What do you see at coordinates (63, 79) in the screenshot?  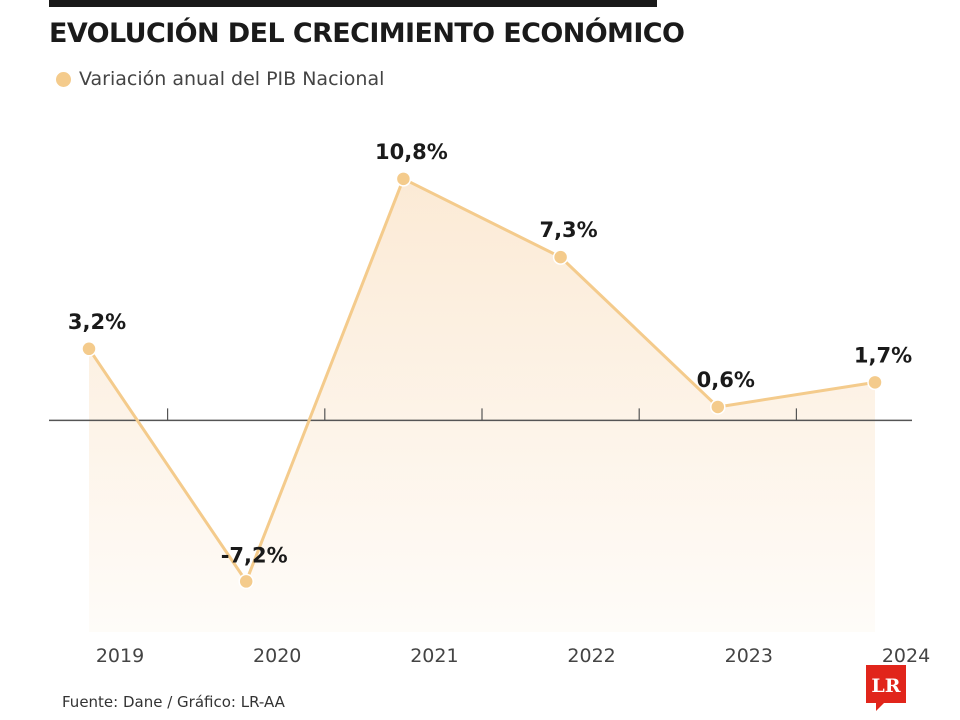 I see `legend-marker` at bounding box center [63, 79].